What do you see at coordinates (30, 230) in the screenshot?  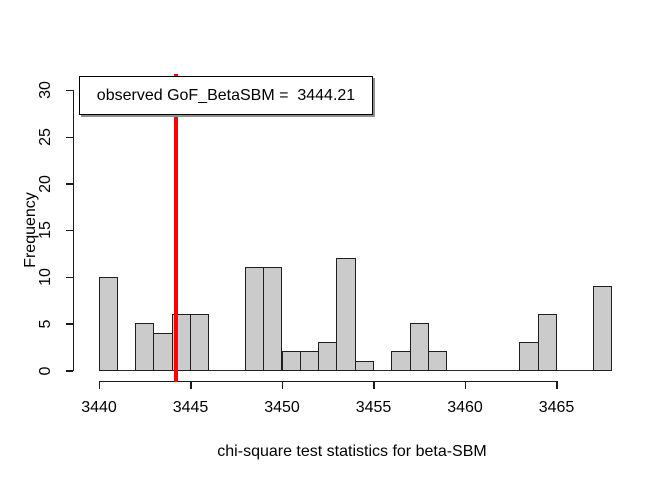 I see `y-axis-title: Frequency` at bounding box center [30, 230].